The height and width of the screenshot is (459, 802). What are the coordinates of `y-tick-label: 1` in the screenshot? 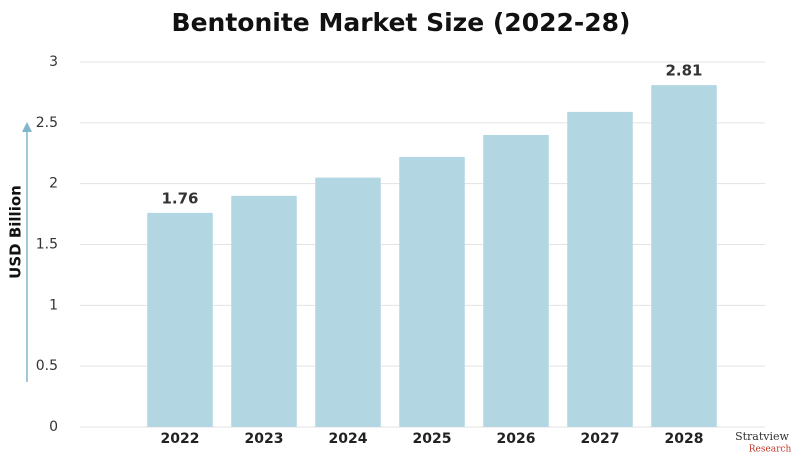 It's located at (53, 305).